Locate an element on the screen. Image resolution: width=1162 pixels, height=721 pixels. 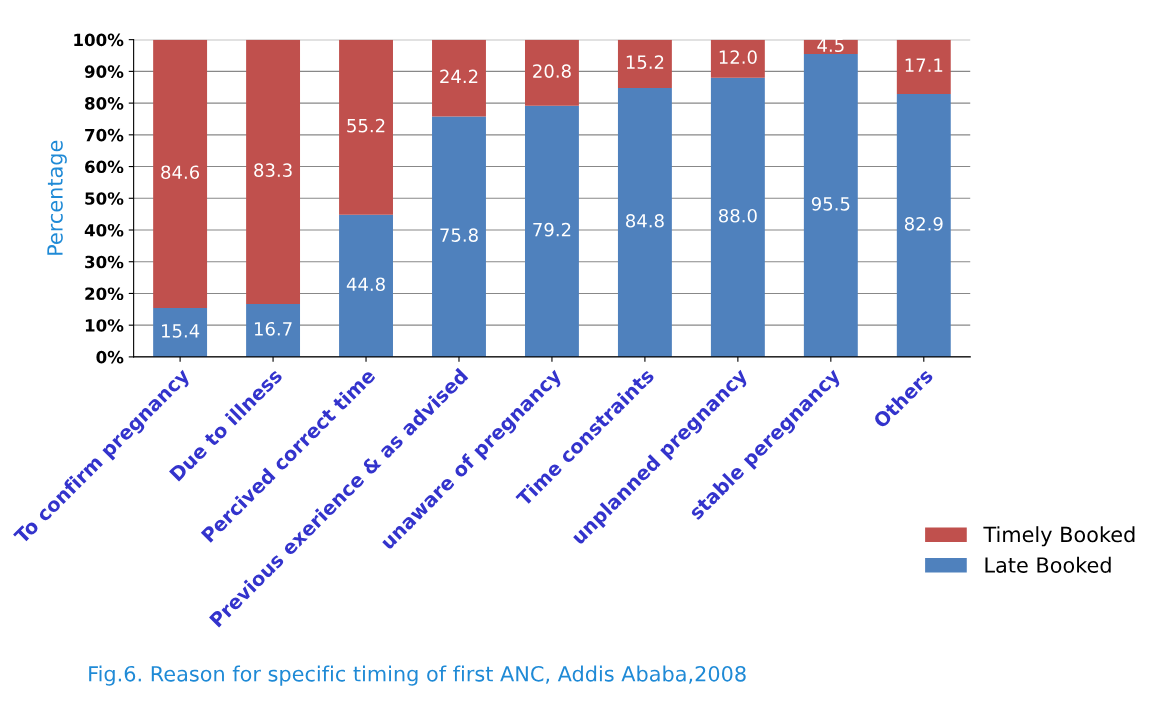
y-tick-label: 100% is located at coordinates (99, 40).